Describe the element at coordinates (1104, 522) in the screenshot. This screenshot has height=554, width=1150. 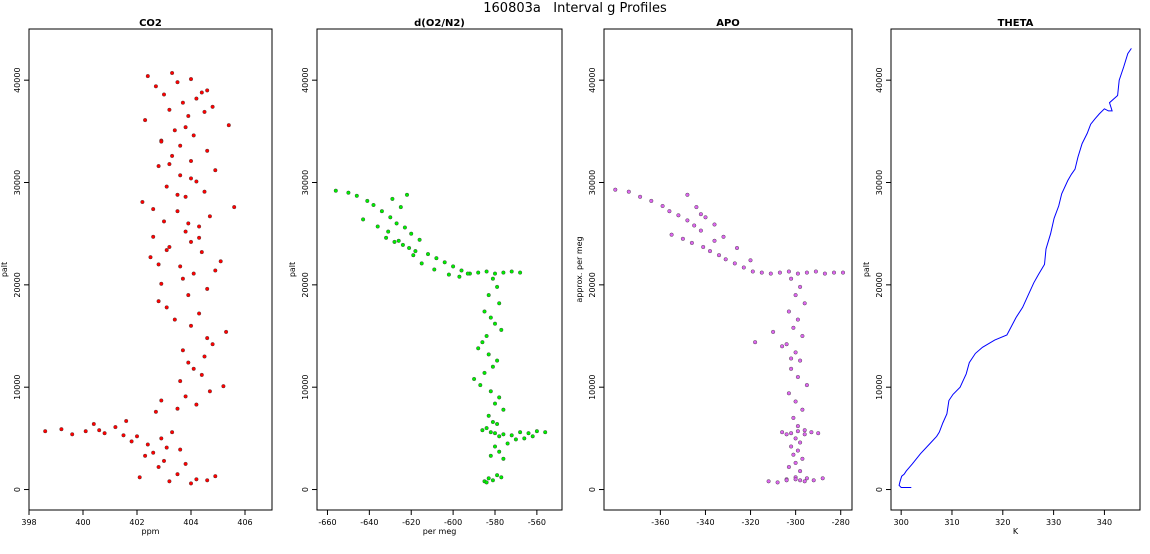
I see `x-tick-label: 340` at that location.